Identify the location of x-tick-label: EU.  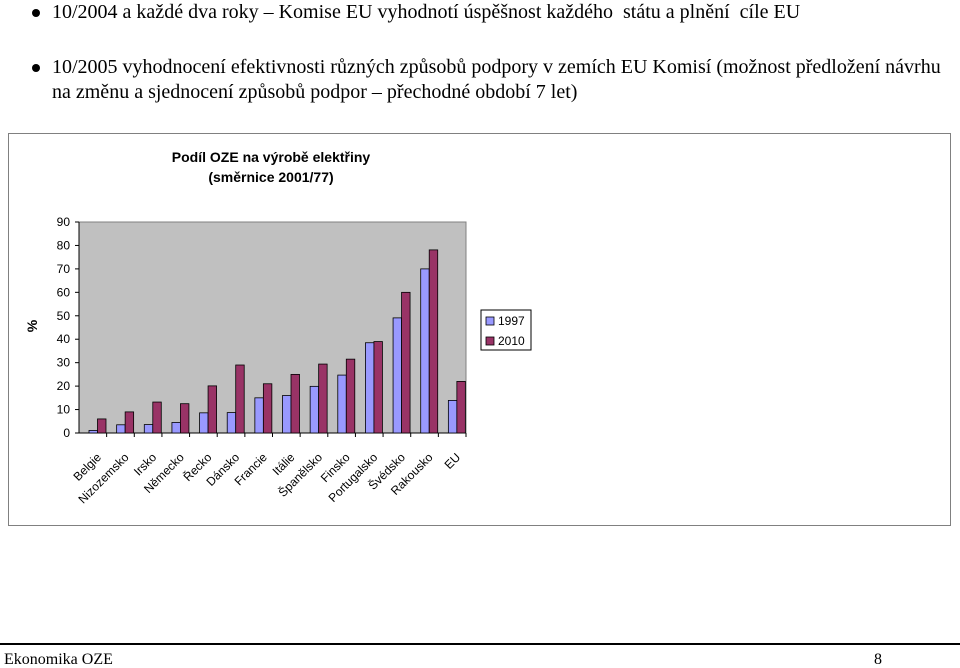
(453, 461).